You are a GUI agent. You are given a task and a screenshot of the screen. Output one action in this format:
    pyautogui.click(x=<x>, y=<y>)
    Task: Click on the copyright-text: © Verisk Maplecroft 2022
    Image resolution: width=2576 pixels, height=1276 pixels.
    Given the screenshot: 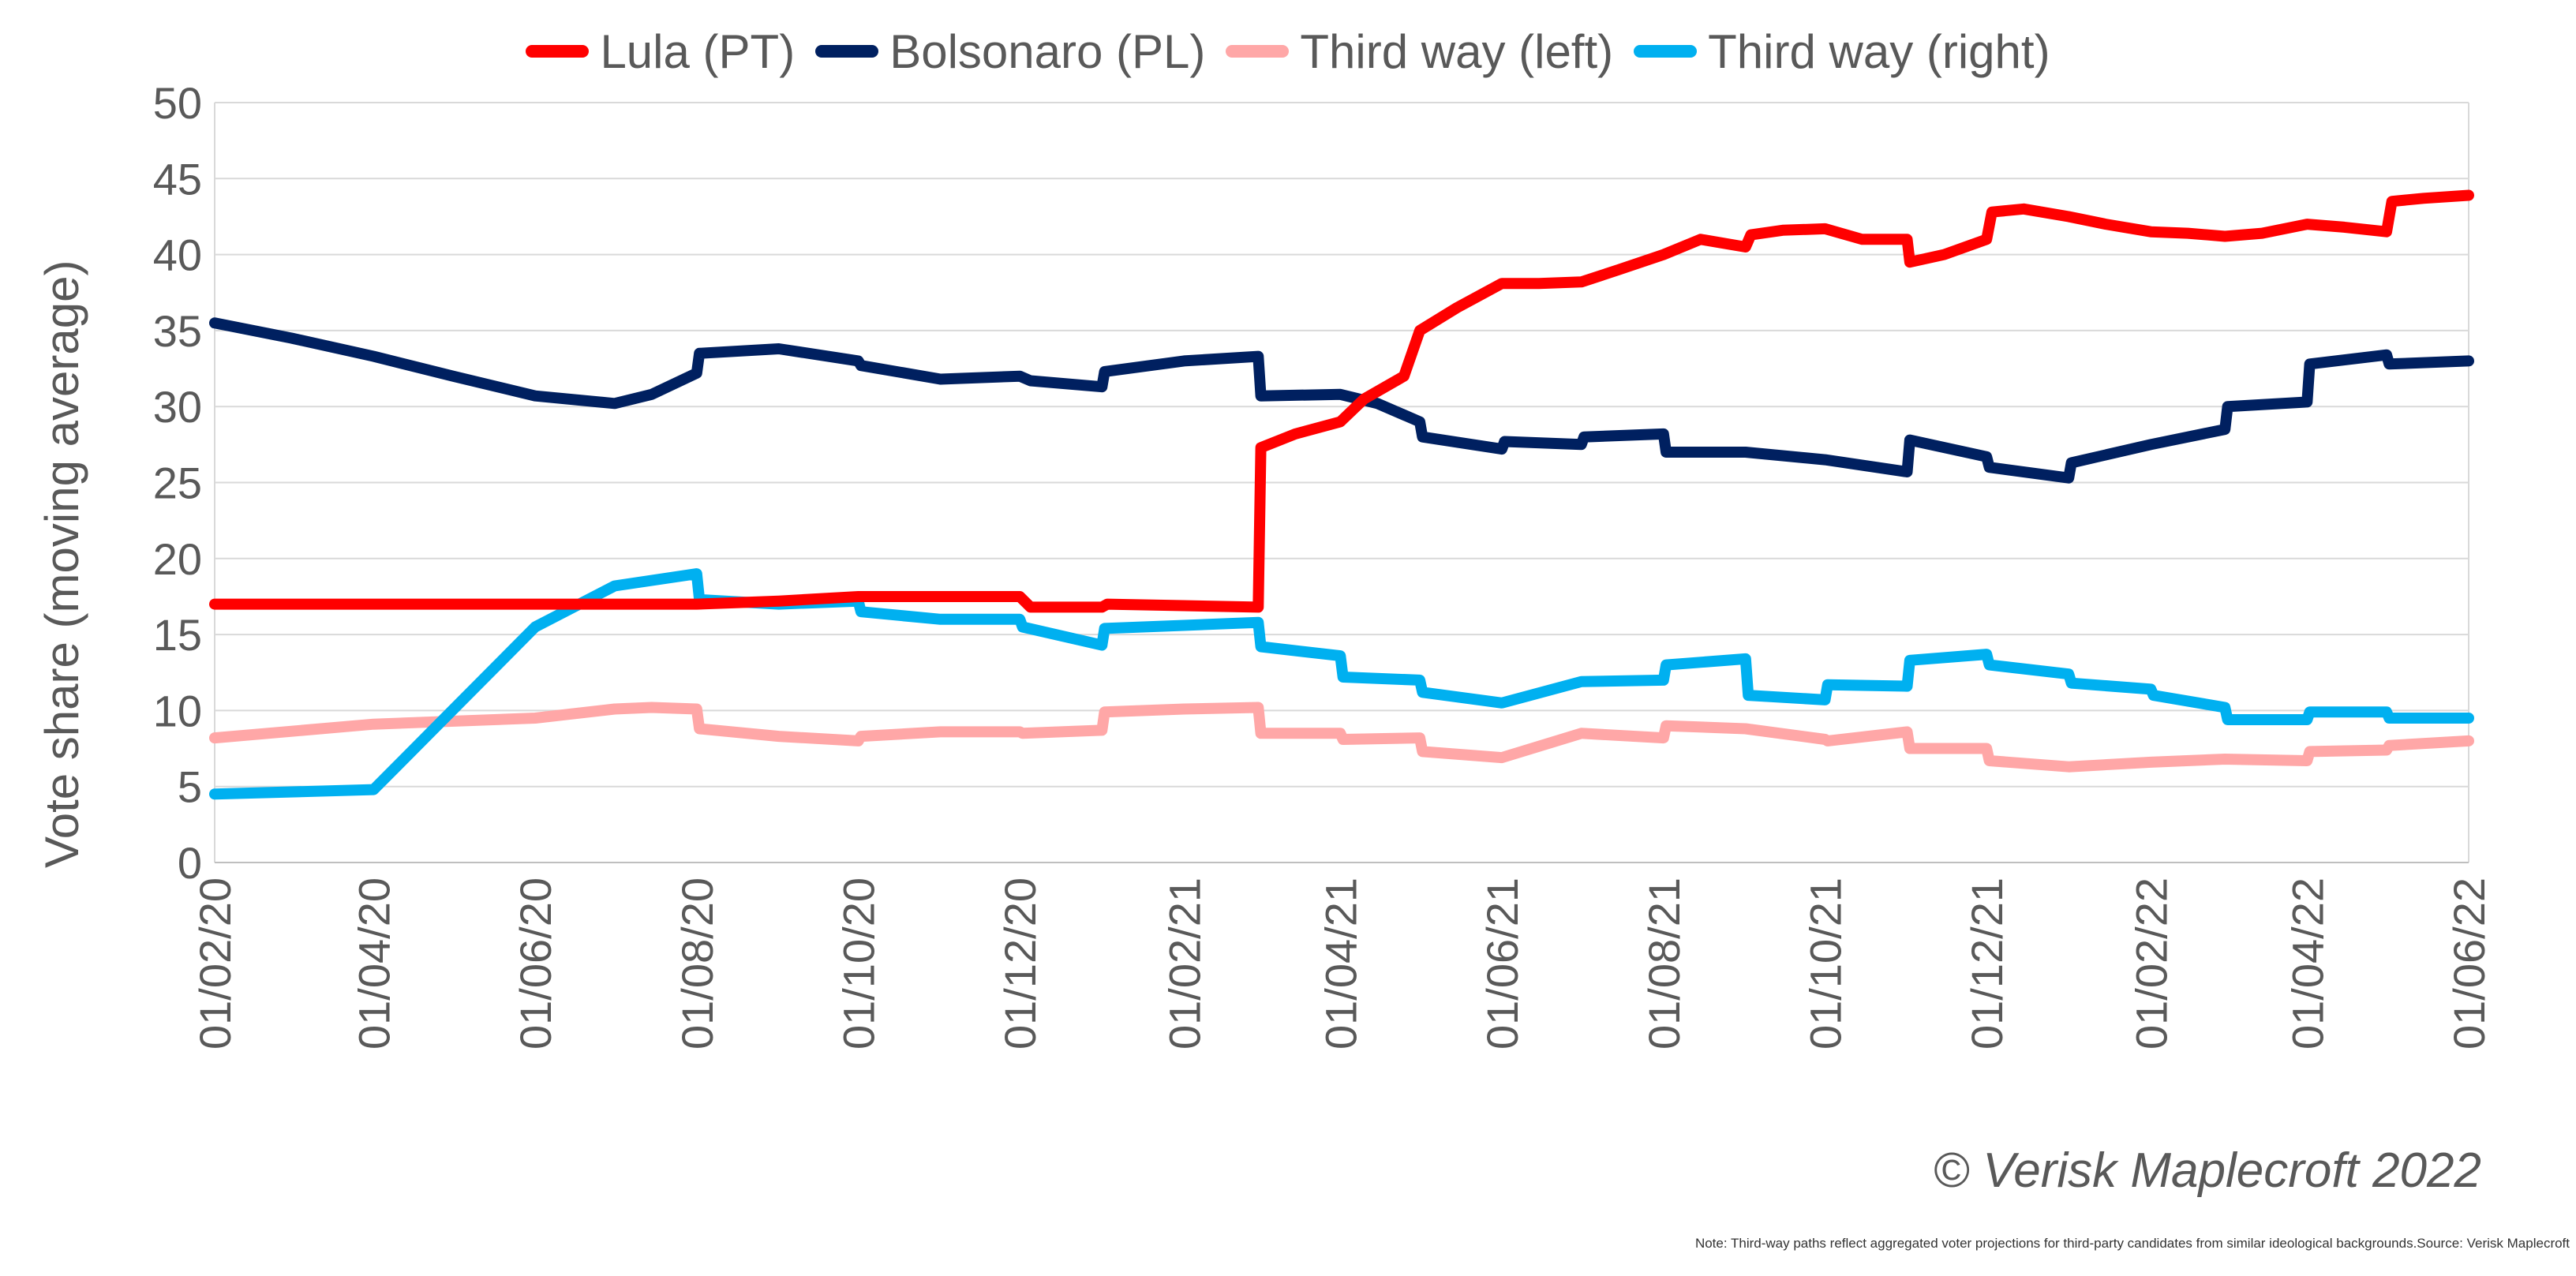 What is the action you would take?
    pyautogui.click(x=2207, y=1170)
    